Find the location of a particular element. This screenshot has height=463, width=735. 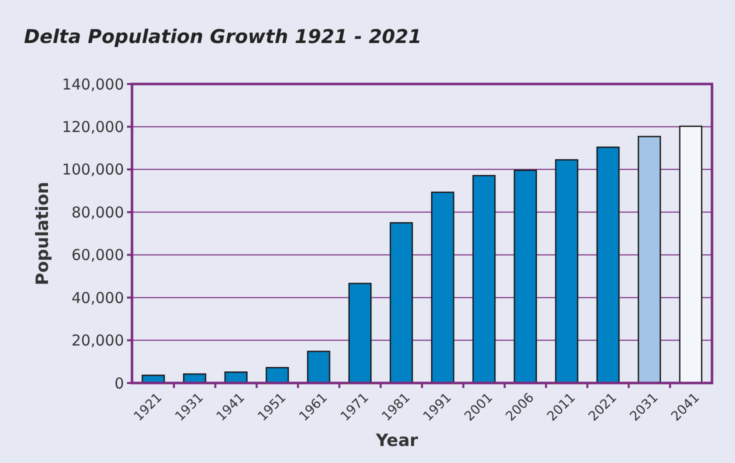

y-tick-label: 140,000 is located at coordinates (93, 84).